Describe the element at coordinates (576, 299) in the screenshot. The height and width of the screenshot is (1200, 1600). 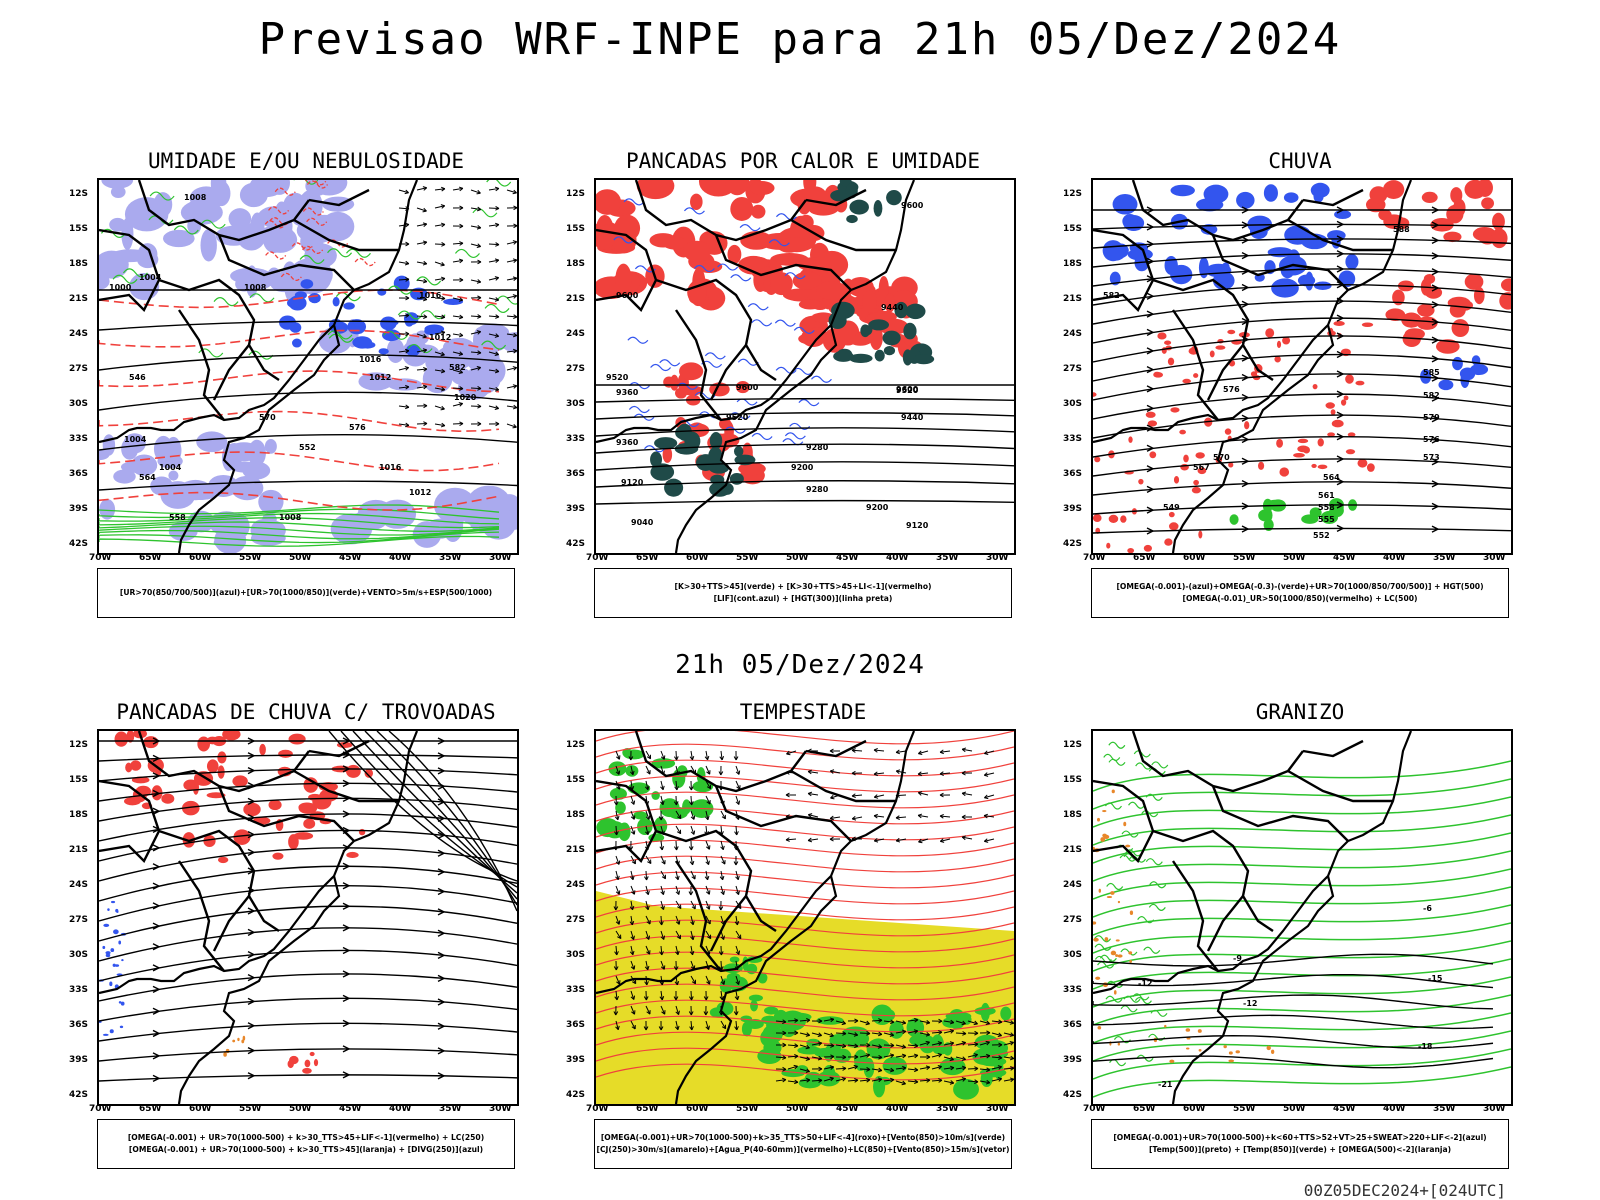
I see `latitude-label: 21S` at that location.